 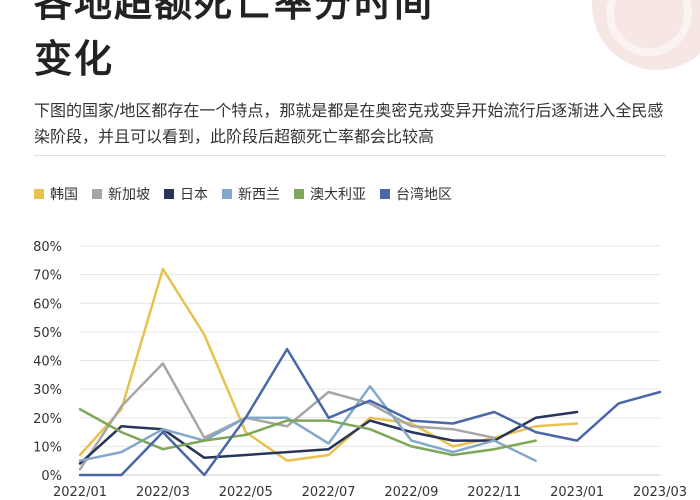 I want to click on legend-item: 韩国, so click(x=56, y=194).